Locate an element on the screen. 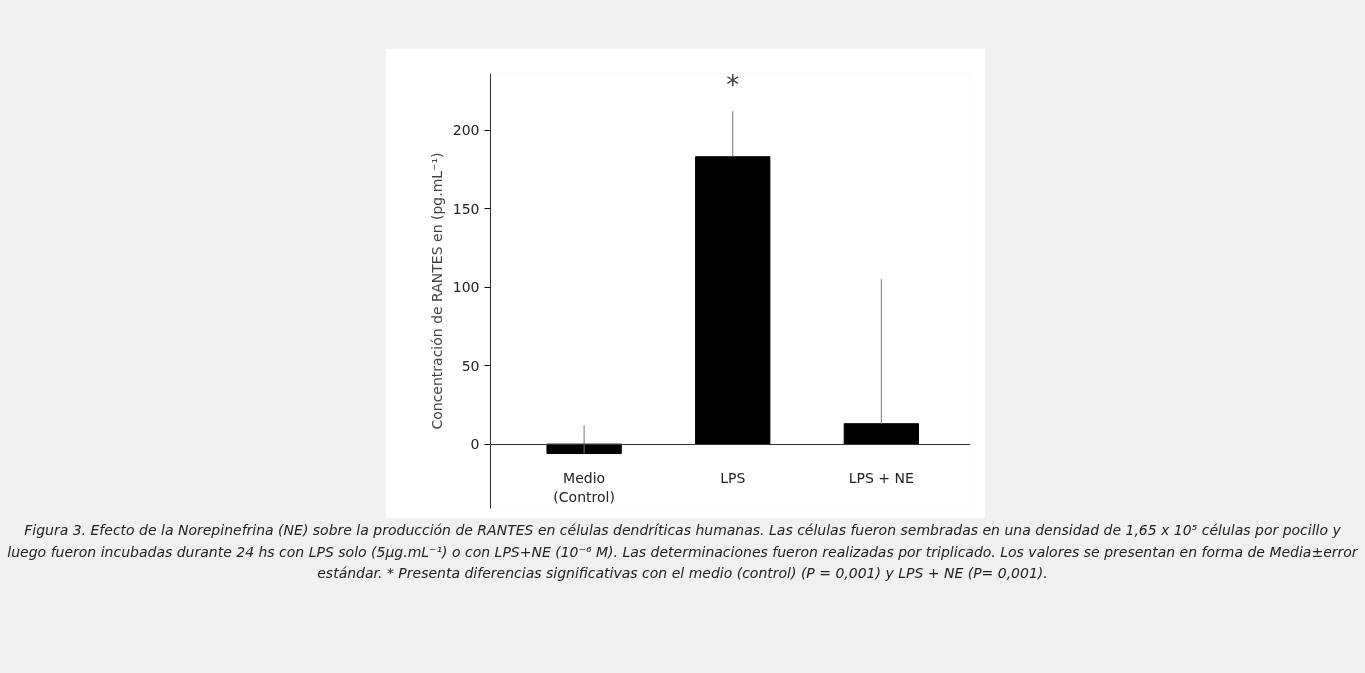  y-tick-label: 0 is located at coordinates (475, 444).